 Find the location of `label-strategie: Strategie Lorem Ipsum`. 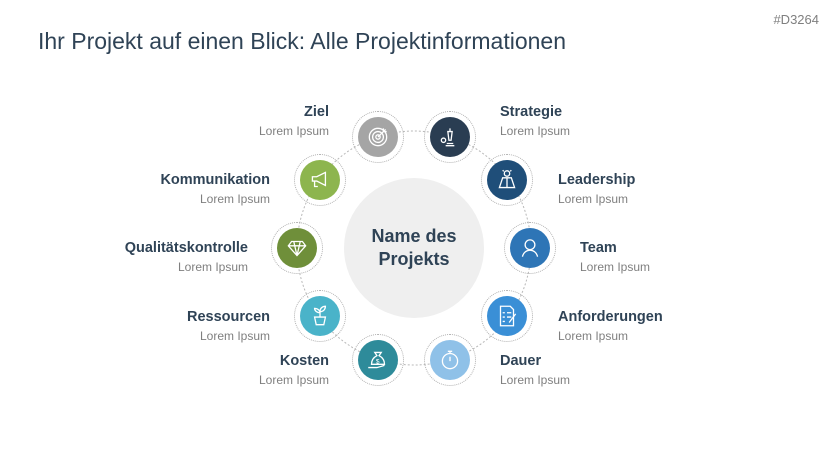

label-strategie: Strategie Lorem Ipsum is located at coordinates (600, 121).